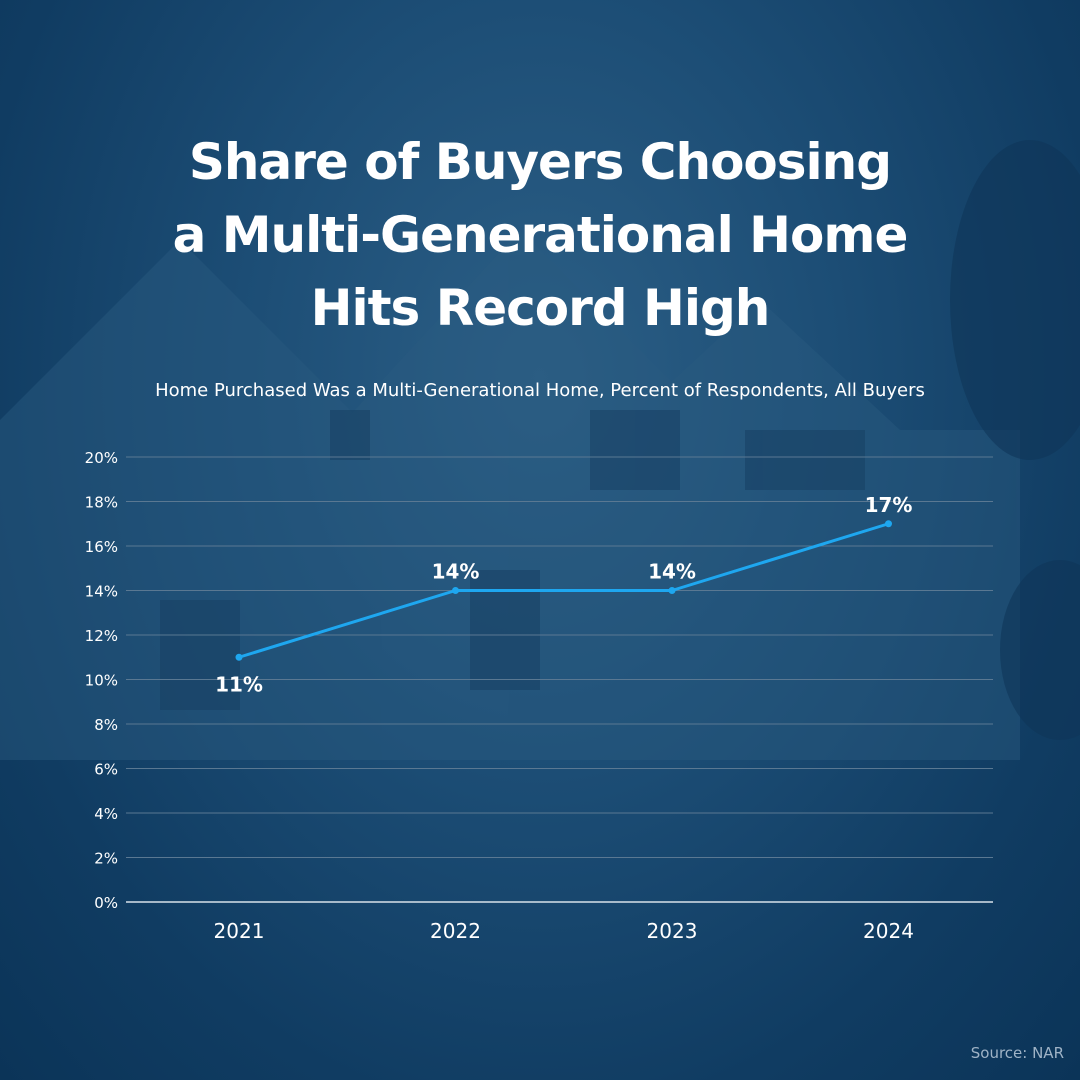 Image resolution: width=1080 pixels, height=1080 pixels. I want to click on y-tick-label: 20%, so click(101, 458).